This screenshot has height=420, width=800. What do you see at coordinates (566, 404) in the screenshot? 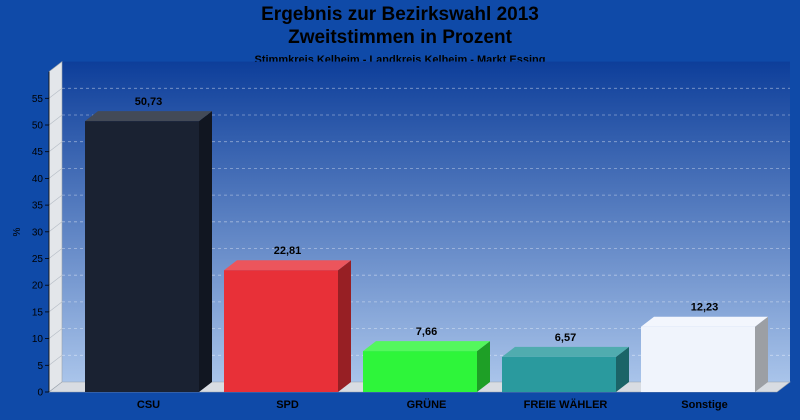
I see `category-label: FREIE WÄHLER` at bounding box center [566, 404].